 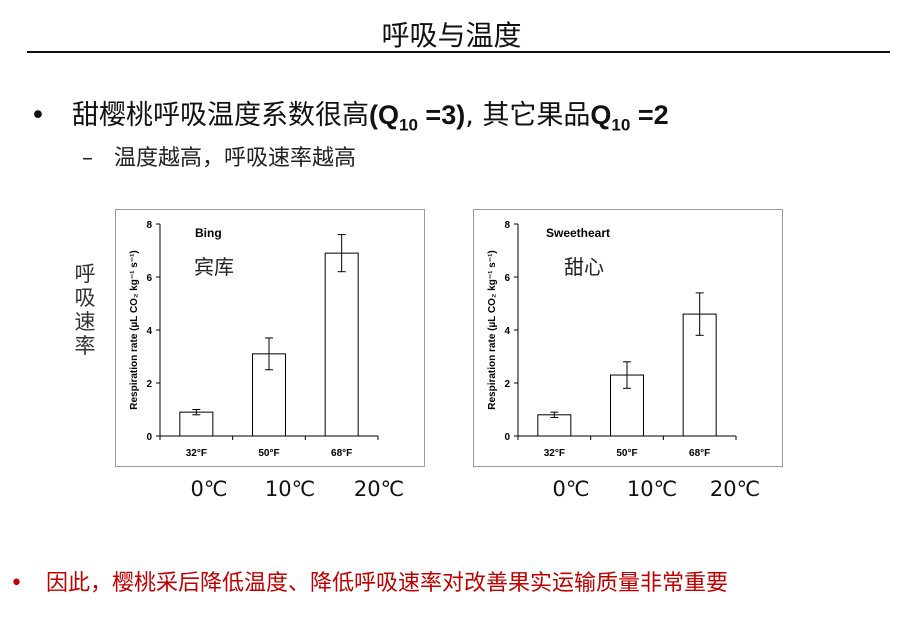 What do you see at coordinates (621, 125) in the screenshot?
I see `q10-subscript-2: 10` at bounding box center [621, 125].